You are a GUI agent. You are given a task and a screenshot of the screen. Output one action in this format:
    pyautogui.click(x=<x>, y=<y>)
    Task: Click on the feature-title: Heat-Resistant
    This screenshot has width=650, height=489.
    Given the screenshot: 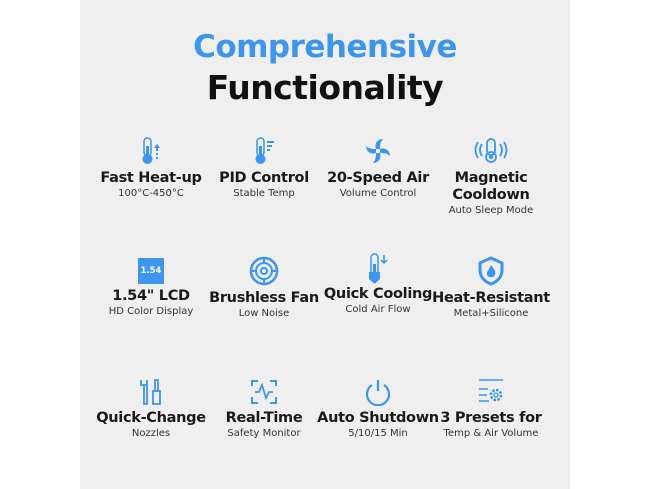 What is the action you would take?
    pyautogui.click(x=491, y=298)
    